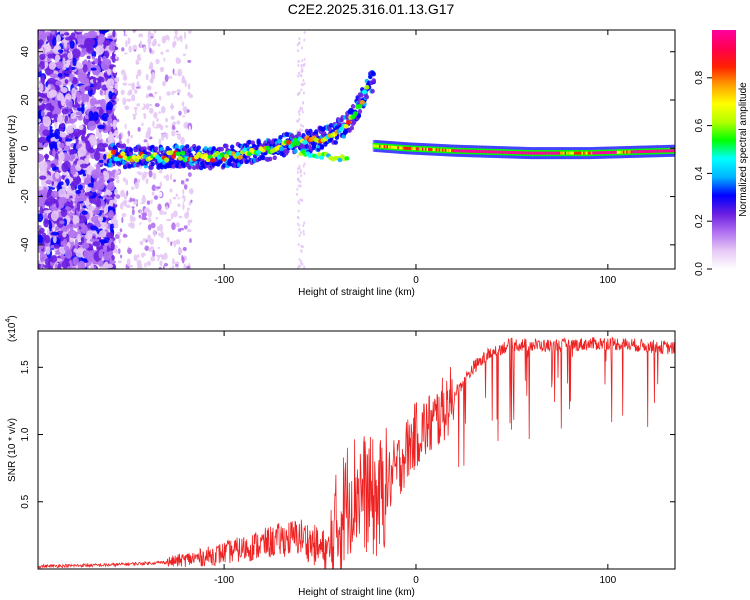  What do you see at coordinates (25, 52) in the screenshot?
I see `spectrogram-y-tick-label: 40` at bounding box center [25, 52].